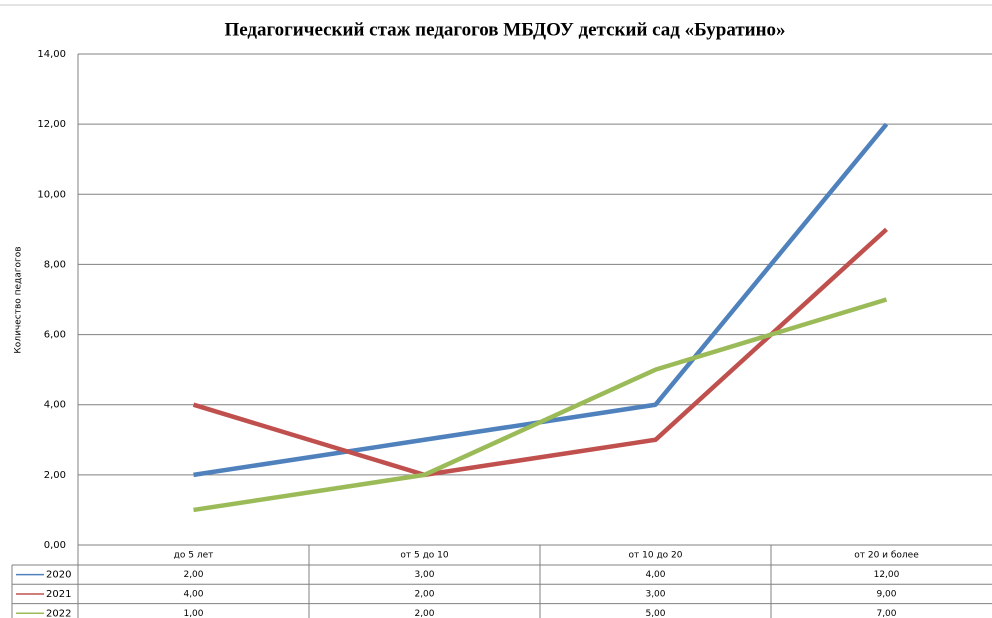 The height and width of the screenshot is (618, 992). Describe the element at coordinates (55, 545) in the screenshot. I see `y-tick-label: 0,00` at that location.